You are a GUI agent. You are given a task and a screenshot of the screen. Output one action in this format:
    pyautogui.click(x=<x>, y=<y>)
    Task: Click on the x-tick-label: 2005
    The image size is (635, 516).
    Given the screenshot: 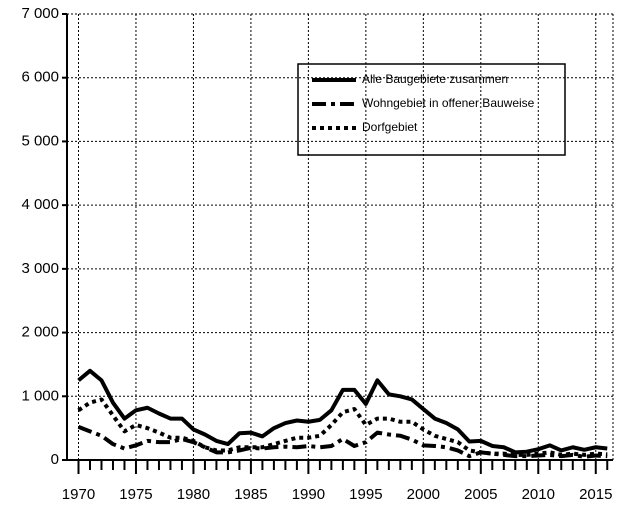 What is the action you would take?
    pyautogui.click(x=480, y=494)
    